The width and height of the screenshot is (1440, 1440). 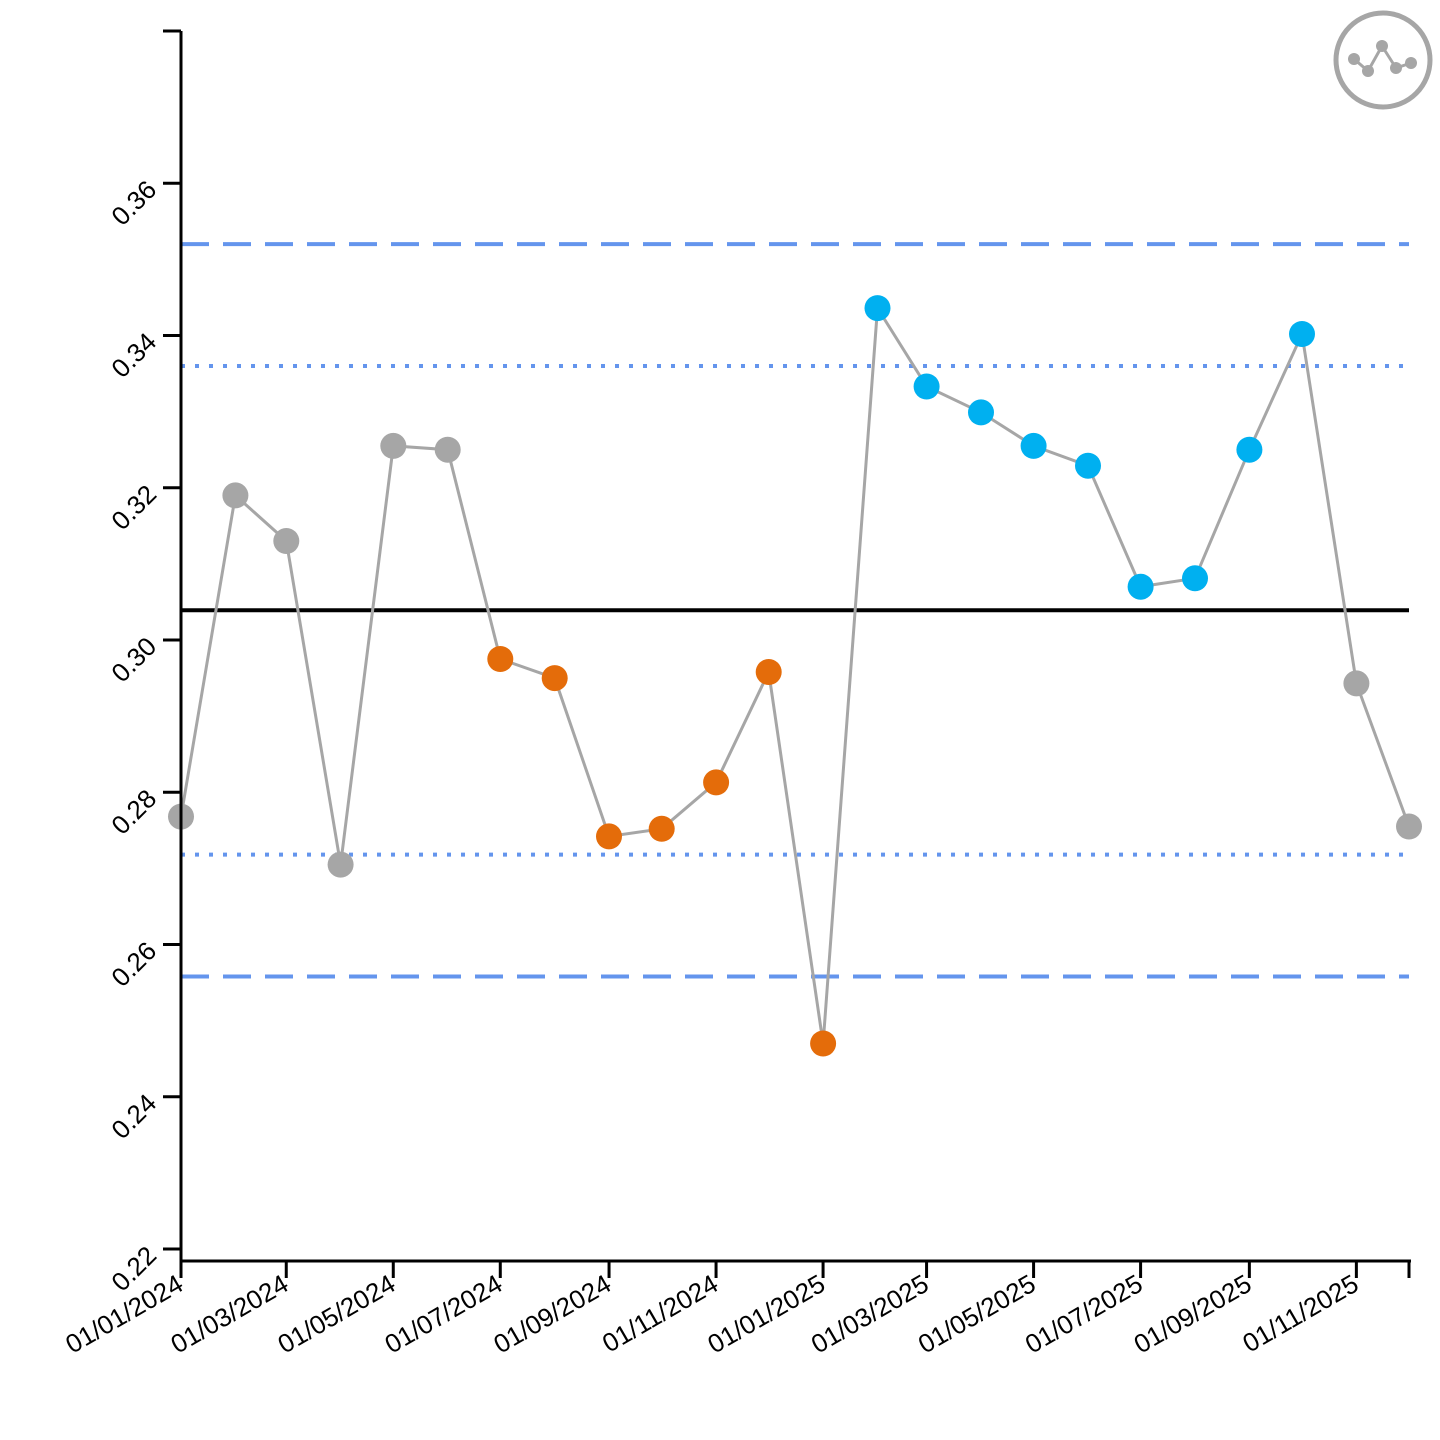 I want to click on y-tick-label: 0.26, so click(x=133, y=964).